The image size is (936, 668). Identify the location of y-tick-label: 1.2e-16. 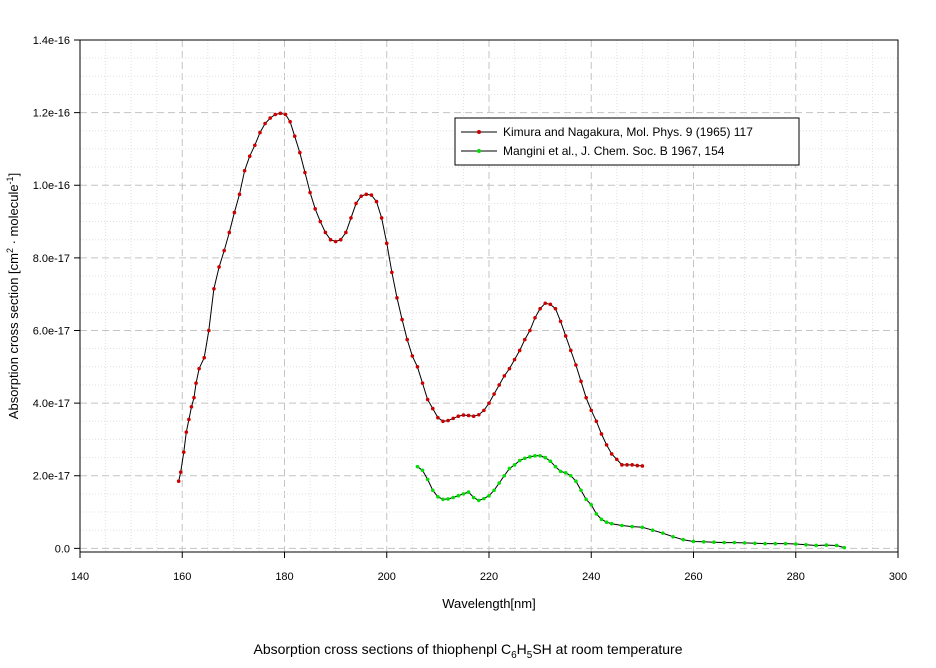
(51, 114).